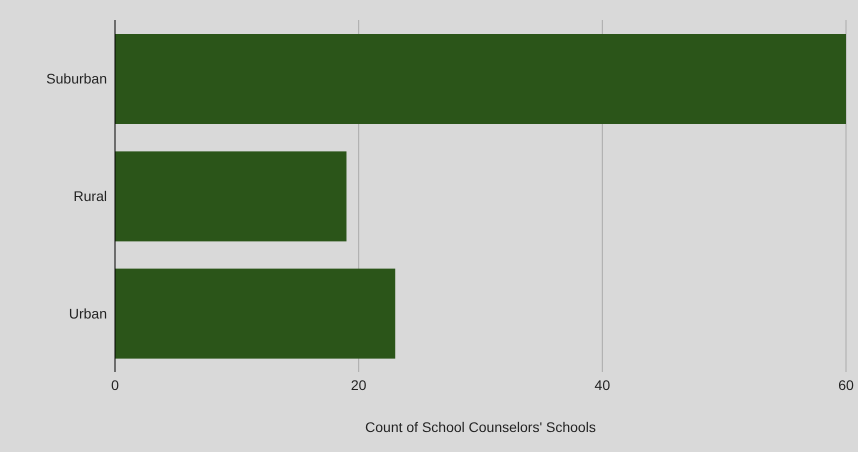  What do you see at coordinates (90, 196) in the screenshot?
I see `y-tick-label: Rural` at bounding box center [90, 196].